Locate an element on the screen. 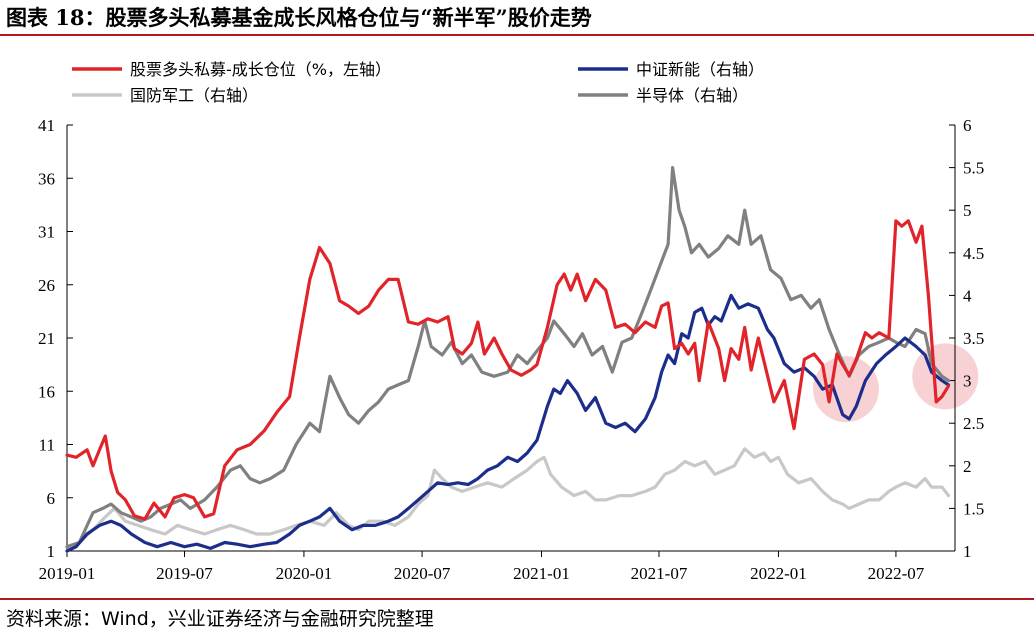 The image size is (1034, 640). right-tick-label: 1.5 is located at coordinates (973, 508).